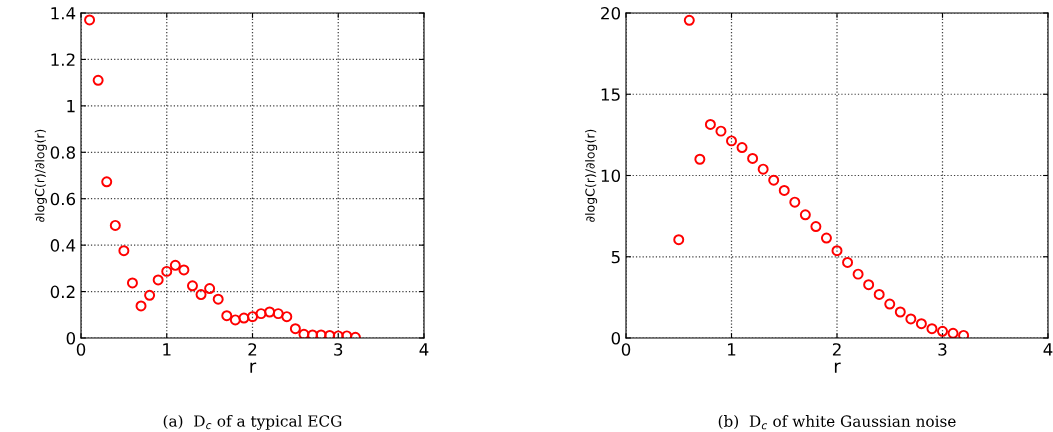 The width and height of the screenshot is (1053, 432). What do you see at coordinates (63, 59) in the screenshot?
I see `y-tick-label: 1.2` at bounding box center [63, 59].